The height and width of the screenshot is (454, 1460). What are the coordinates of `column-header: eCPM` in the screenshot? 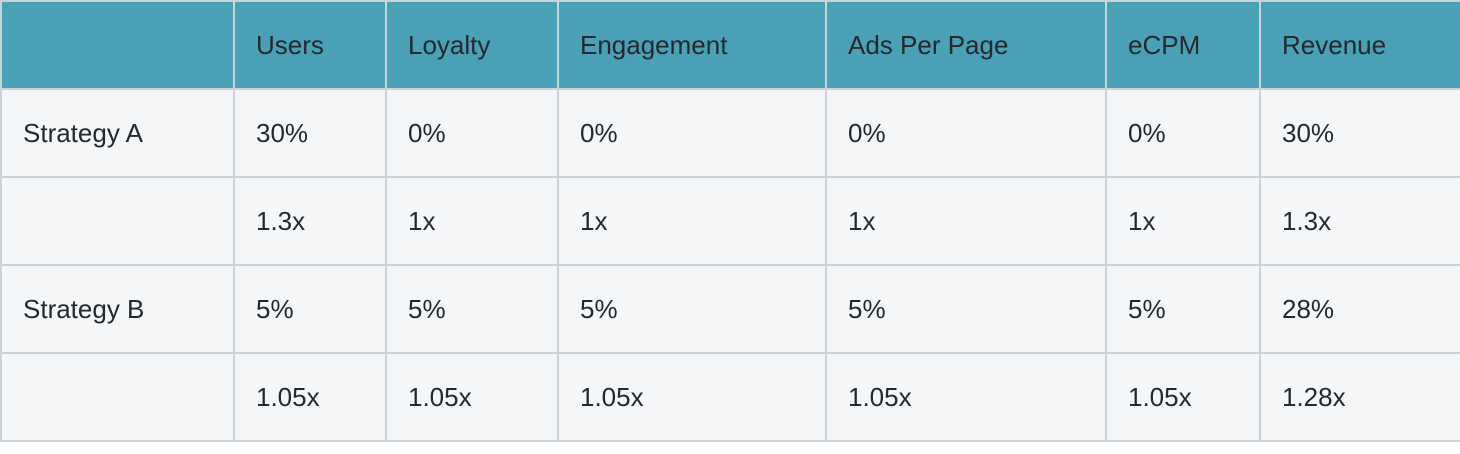 It's located at (1183, 45).